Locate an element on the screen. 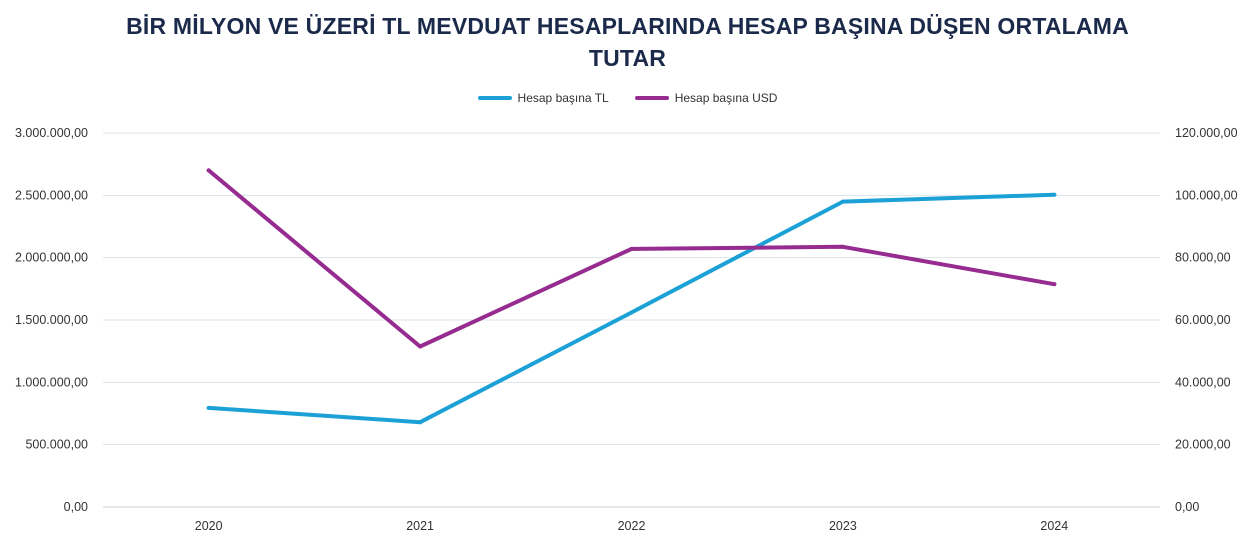 The width and height of the screenshot is (1255, 546). x-tick-label: 2022 is located at coordinates (632, 526).